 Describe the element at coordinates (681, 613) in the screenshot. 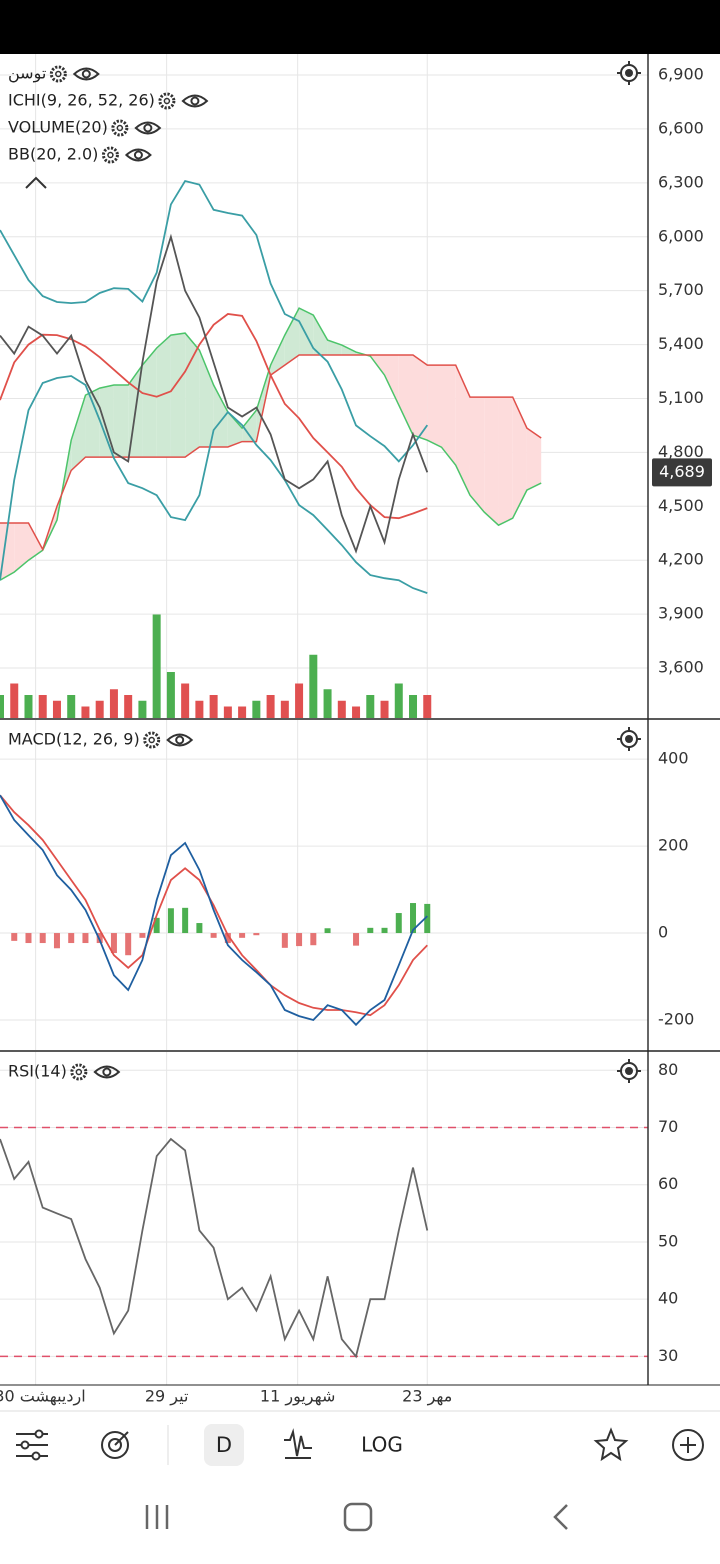

I see `y-tick-label: 3,900` at that location.